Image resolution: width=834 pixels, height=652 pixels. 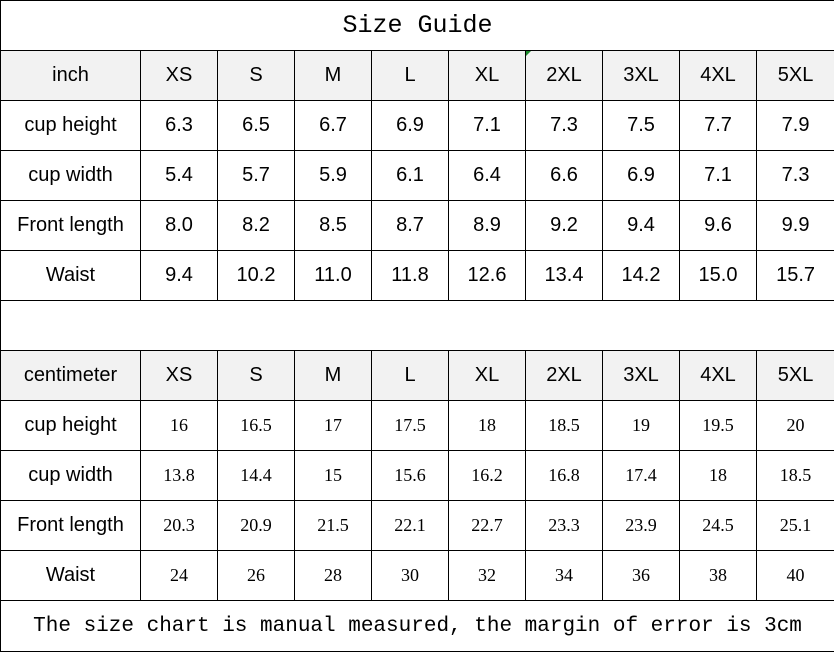 I want to click on measurement-cell: 38, so click(x=718, y=575).